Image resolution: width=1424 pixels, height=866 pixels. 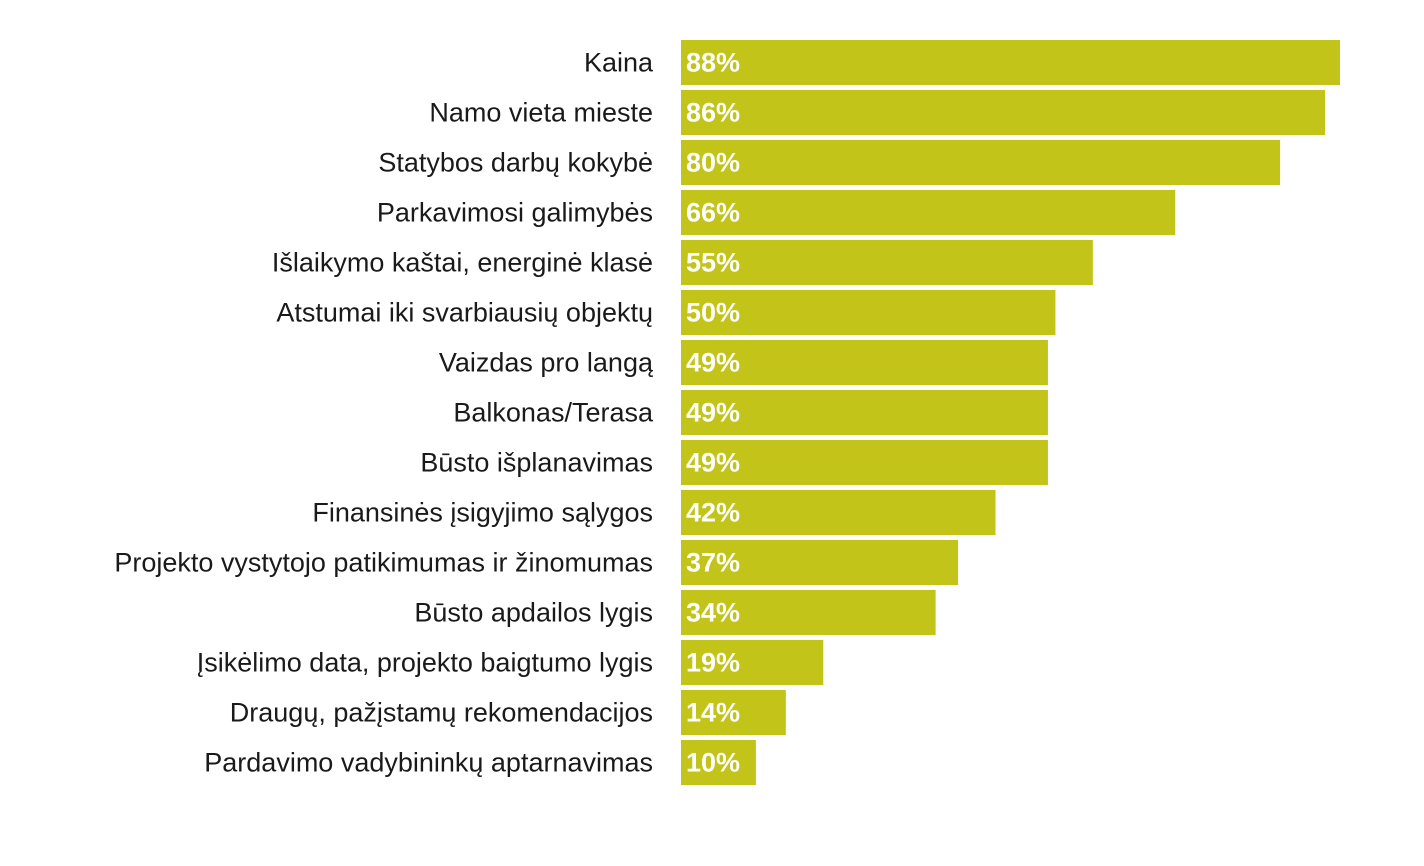 I want to click on category-label: Atstumai iki svarbiausių objektų, so click(x=464, y=313).